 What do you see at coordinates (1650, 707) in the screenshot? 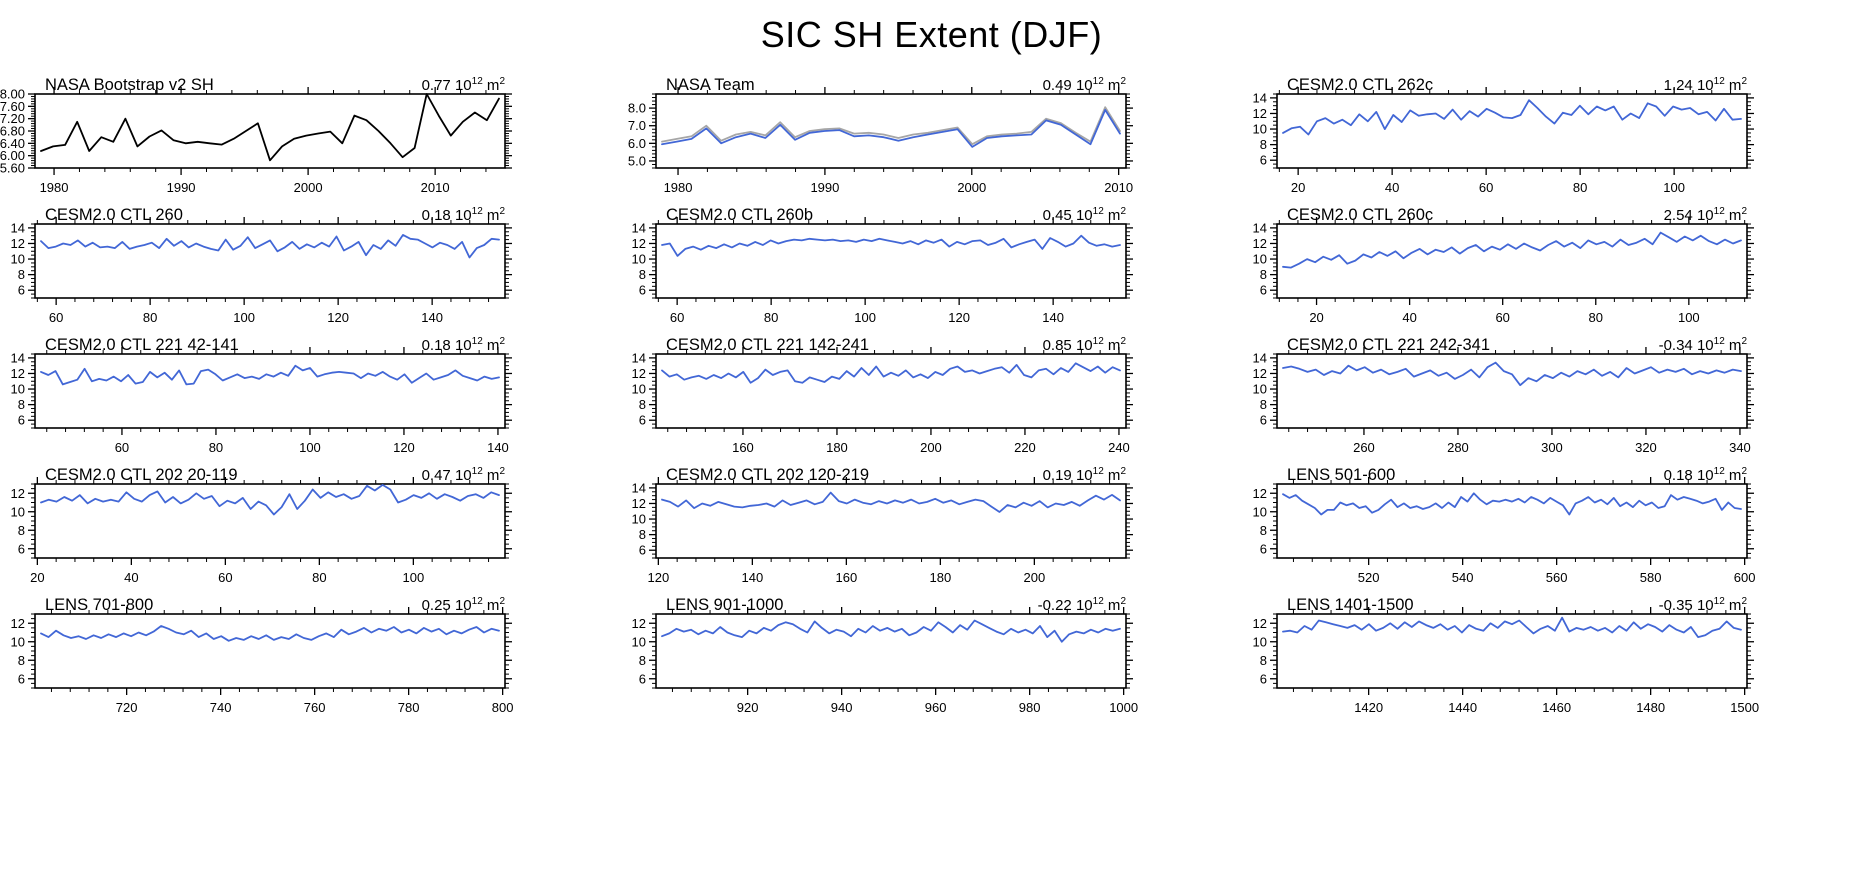
I see `svg-text: 1480` at bounding box center [1650, 707].